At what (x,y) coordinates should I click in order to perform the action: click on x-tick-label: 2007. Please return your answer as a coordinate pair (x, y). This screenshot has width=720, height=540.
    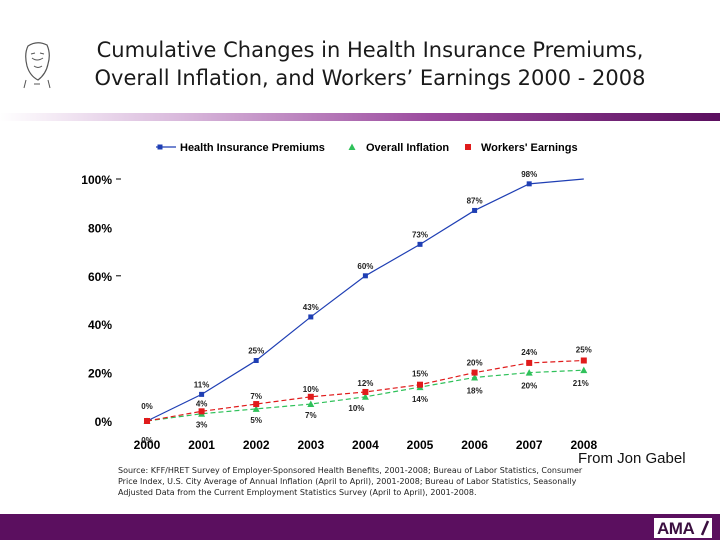
    Looking at the image, I should click on (529, 444).